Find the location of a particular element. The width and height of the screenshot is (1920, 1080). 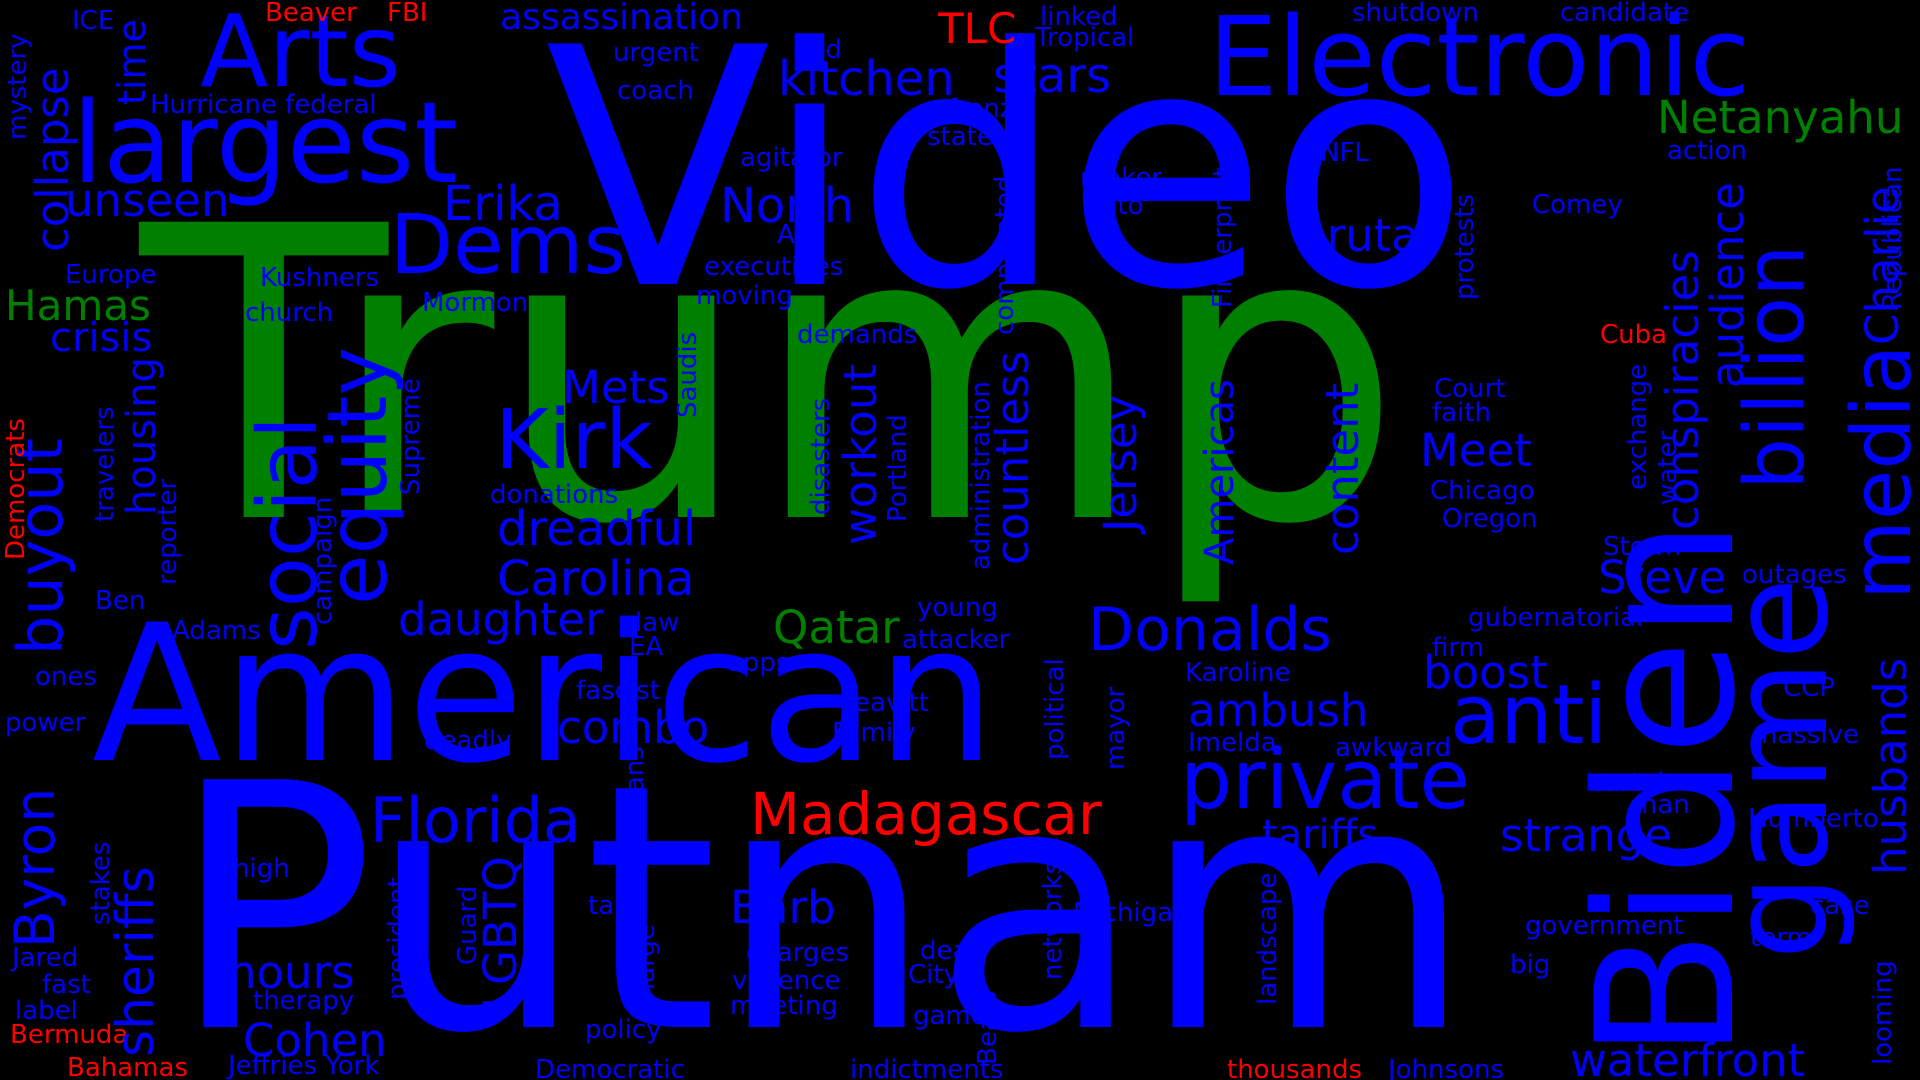

word-ones: ones is located at coordinates (66, 677).